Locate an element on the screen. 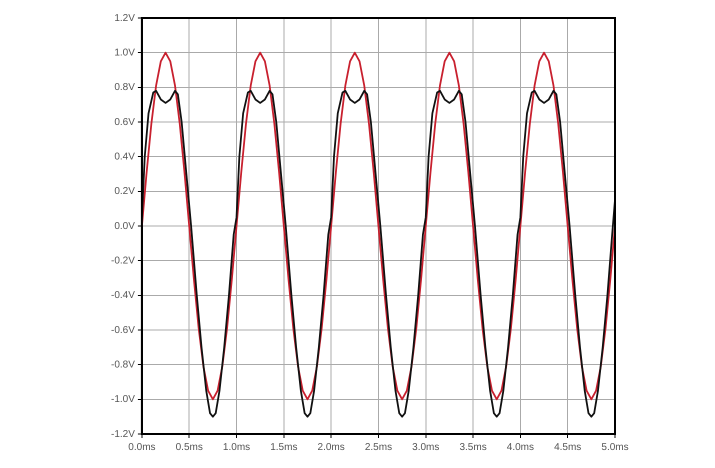 Image resolution: width=715 pixels, height=468 pixels. x-tick-label: 0.5ms is located at coordinates (189, 447).